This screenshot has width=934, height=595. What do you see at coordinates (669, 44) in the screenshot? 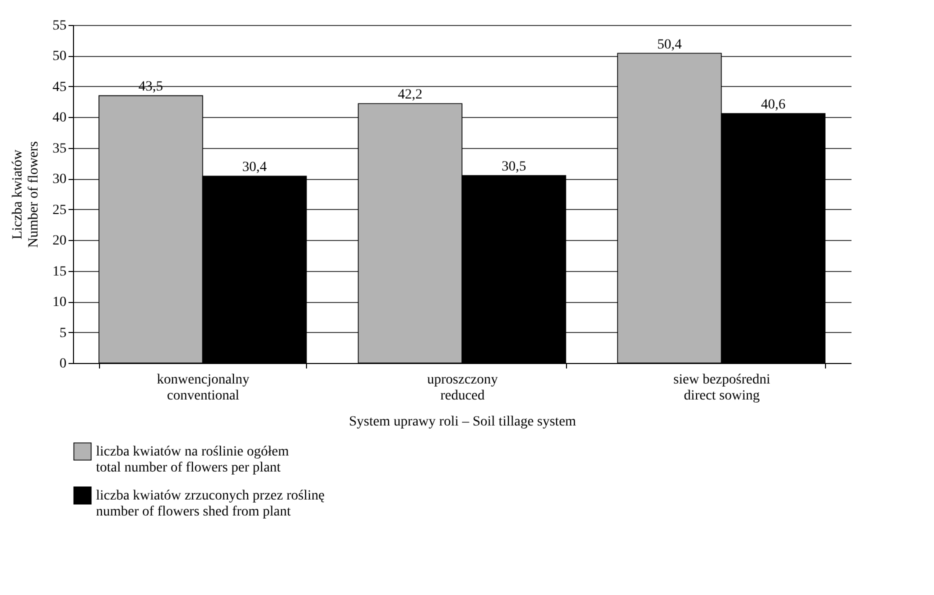
I see `data-label: 50,4` at bounding box center [669, 44].